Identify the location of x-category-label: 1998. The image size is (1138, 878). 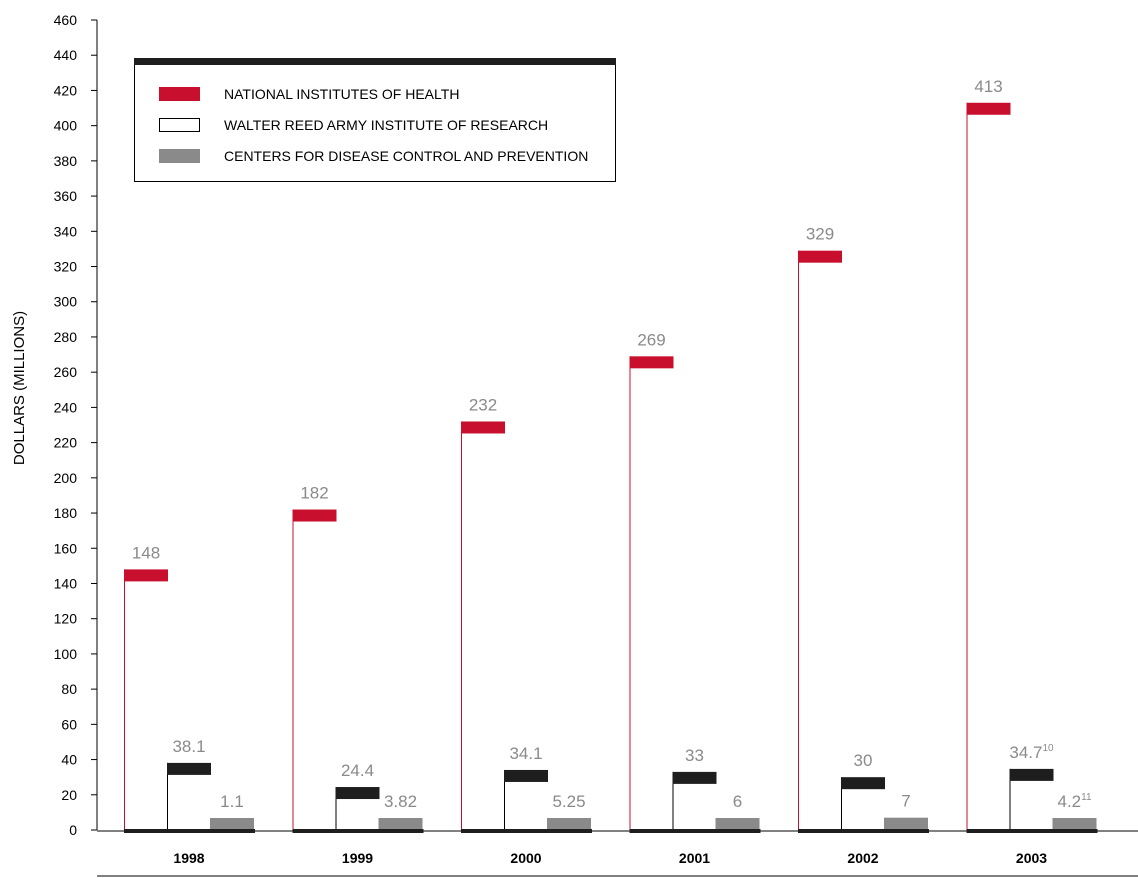
(188, 858).